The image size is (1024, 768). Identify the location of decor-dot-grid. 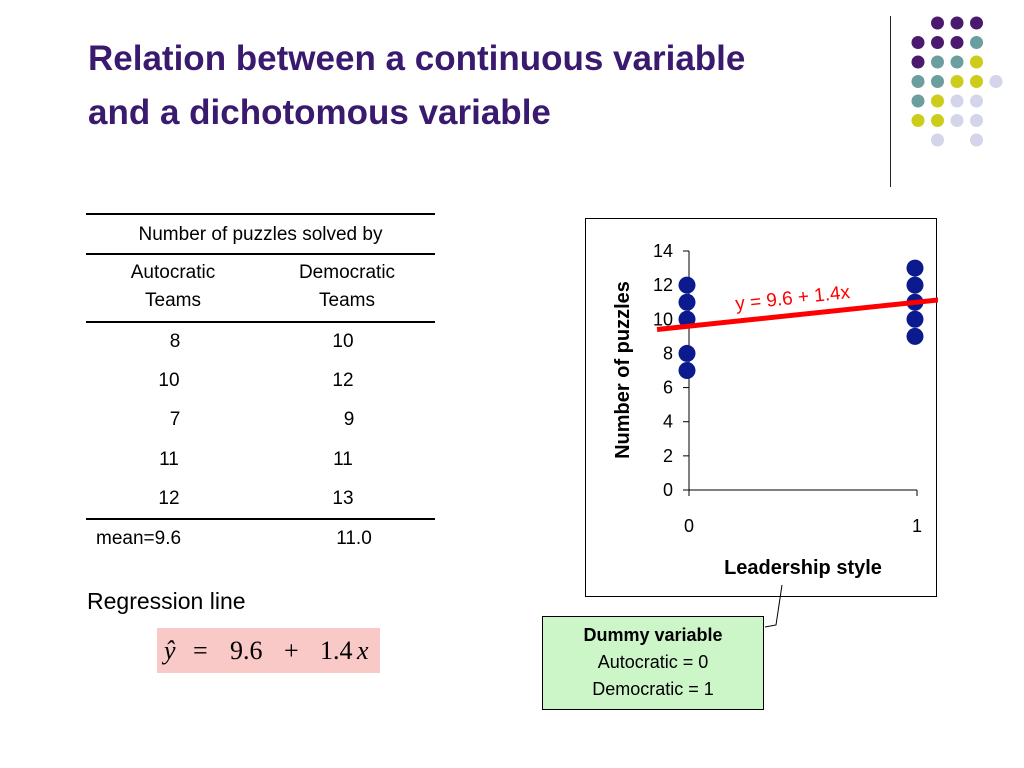
(957, 81).